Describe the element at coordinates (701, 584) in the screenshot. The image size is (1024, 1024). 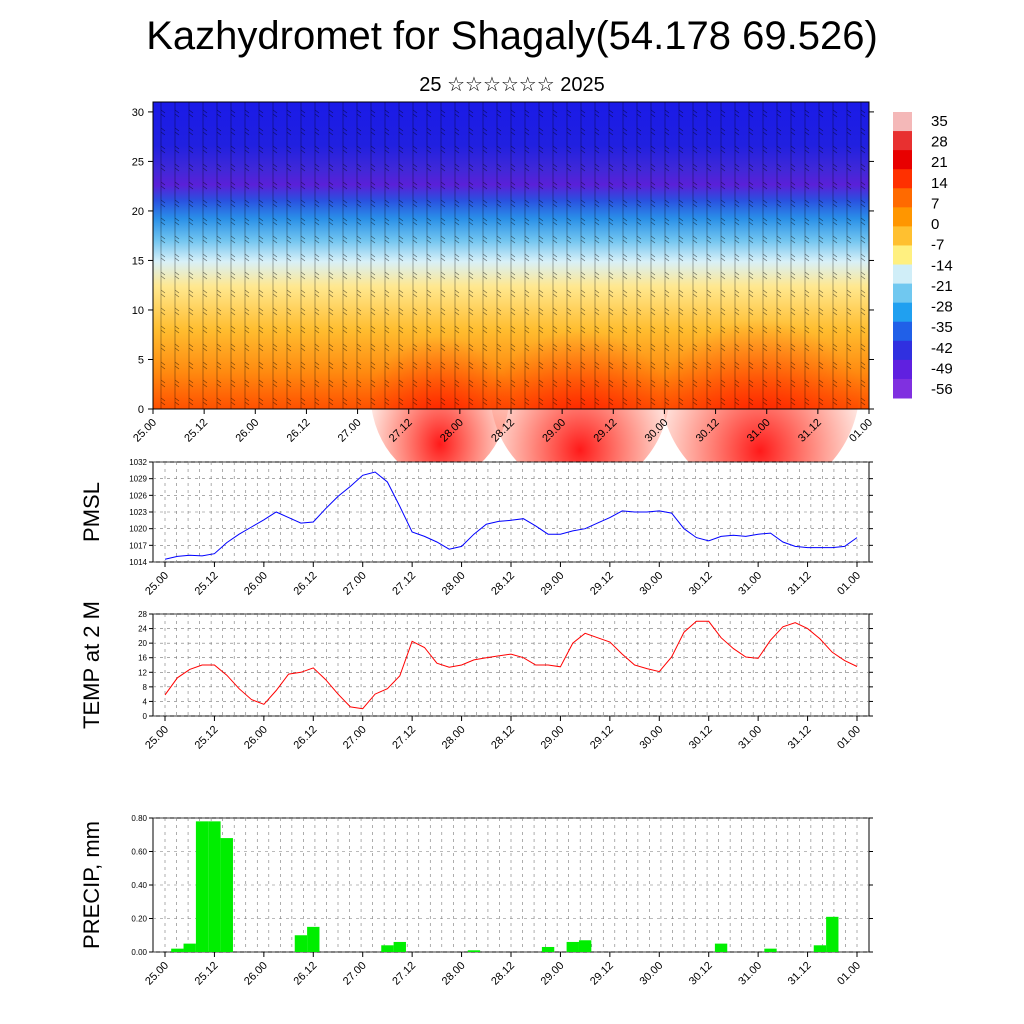
I see `x-tick-label: 30.12` at that location.